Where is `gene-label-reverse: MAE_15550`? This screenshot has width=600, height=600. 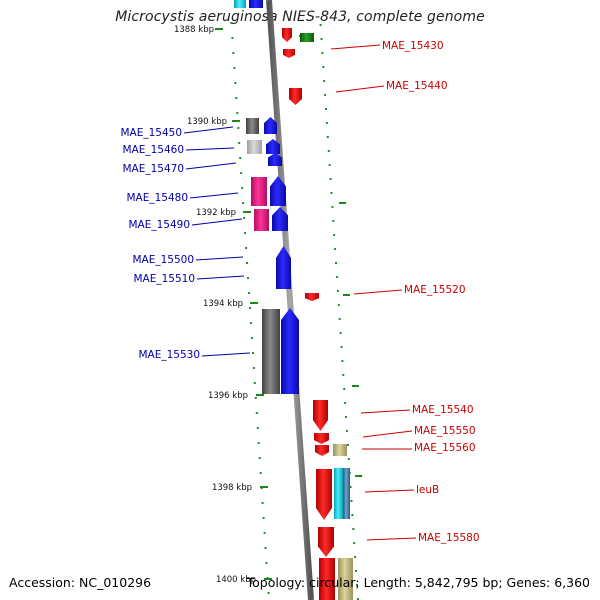 gene-label-reverse: MAE_15550 is located at coordinates (445, 431).